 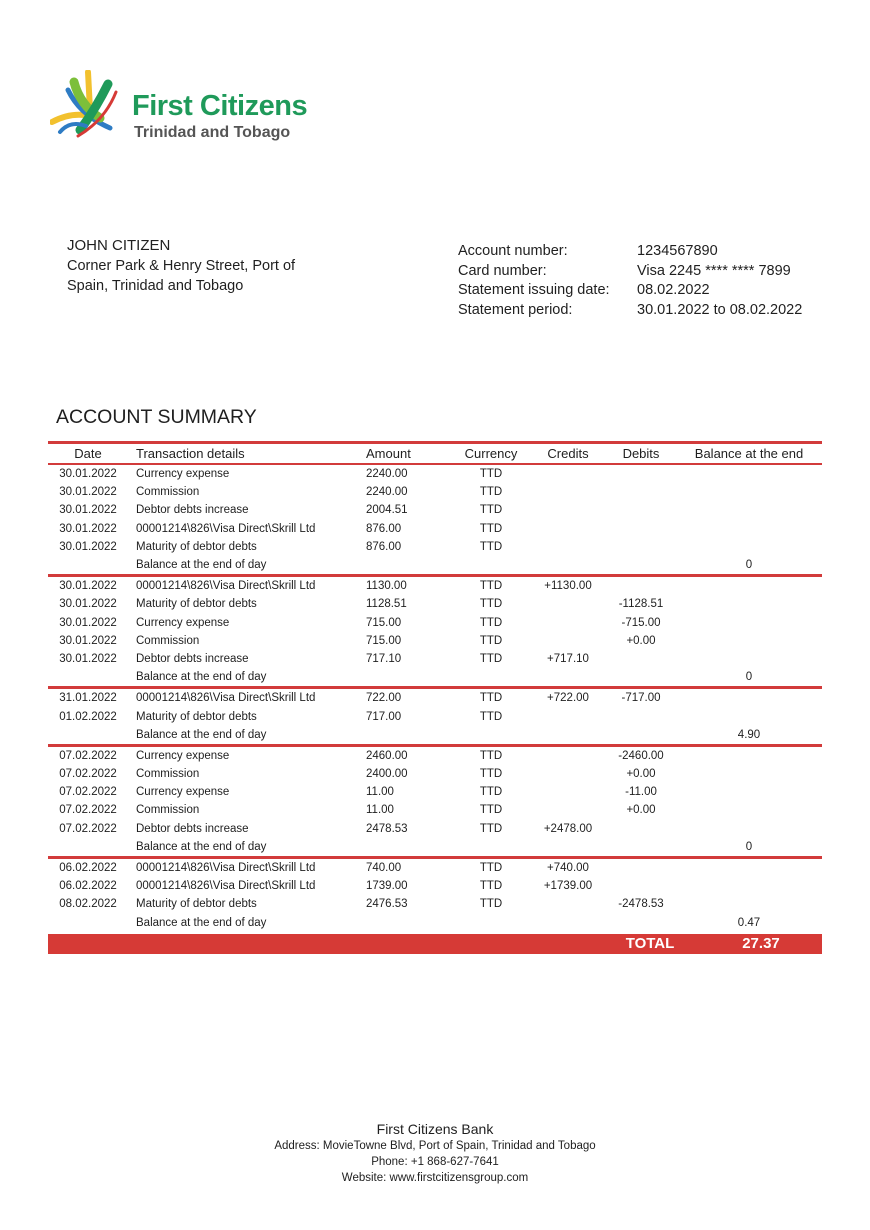 What do you see at coordinates (435, 1162) in the screenshot?
I see `footer-phone: Phone: +1 868-627-7641` at bounding box center [435, 1162].